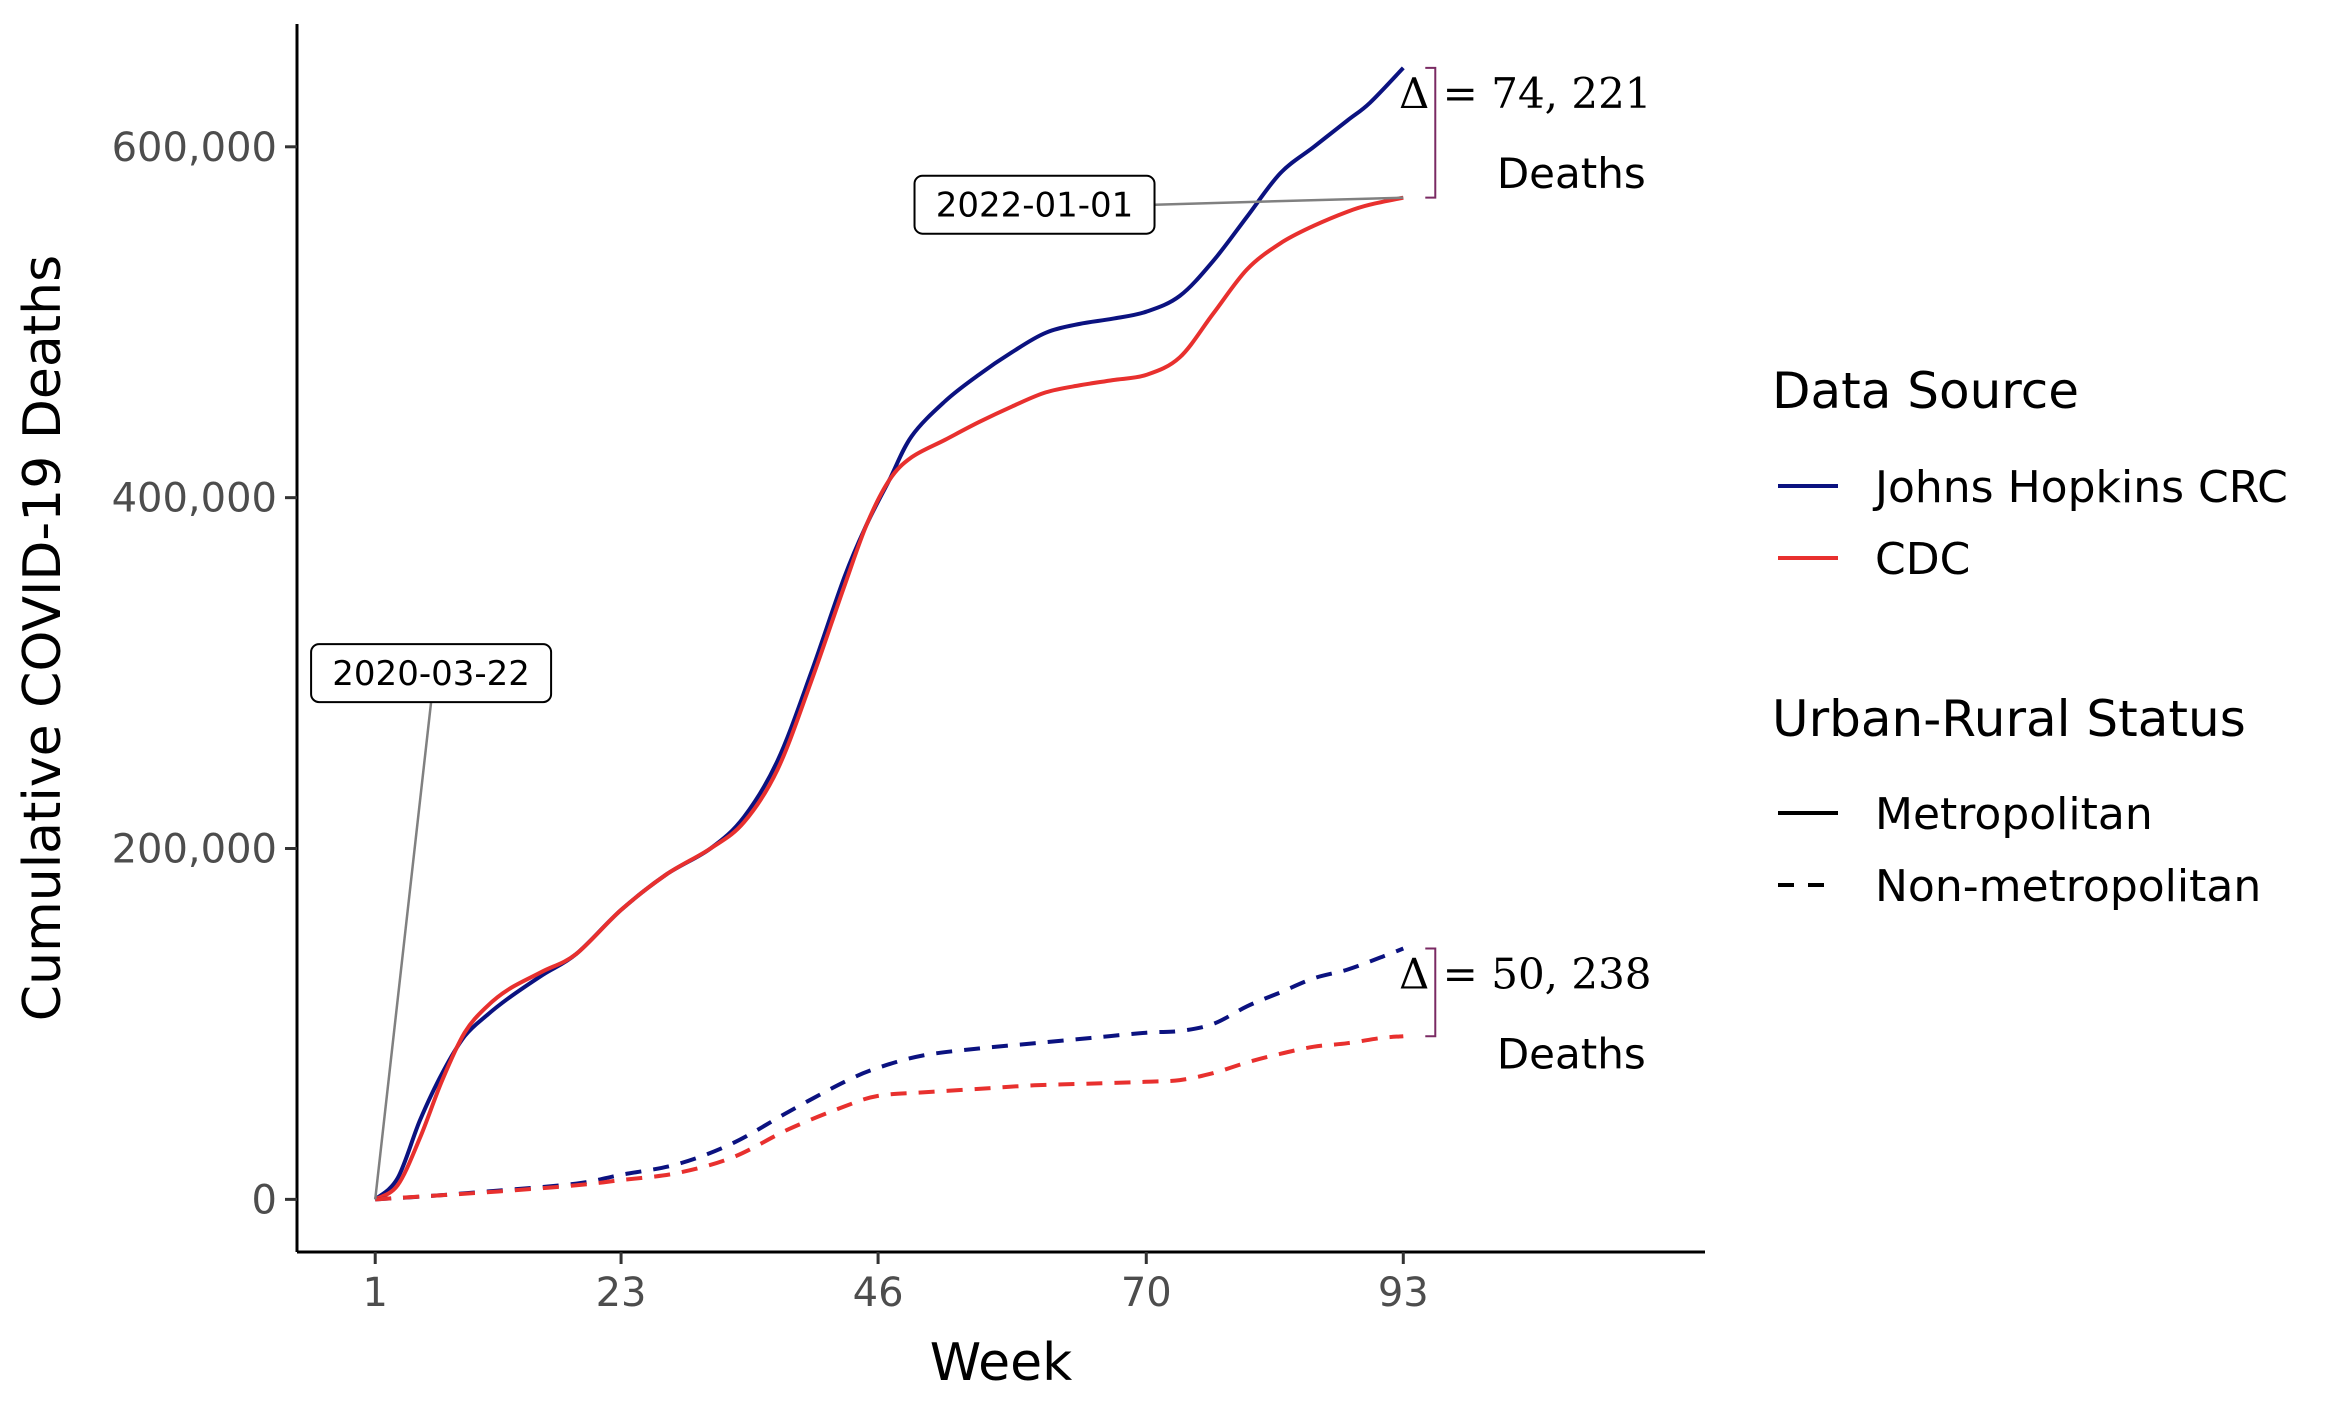 The width and height of the screenshot is (2337, 1404). I want to click on x-axis-title: Week, so click(1001, 1363).